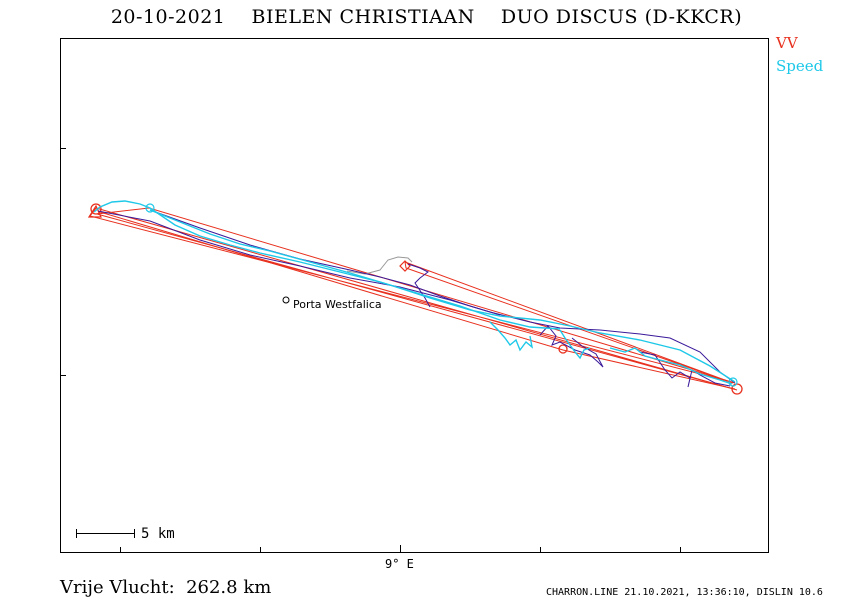  I want to click on place-marker, so click(286, 300).